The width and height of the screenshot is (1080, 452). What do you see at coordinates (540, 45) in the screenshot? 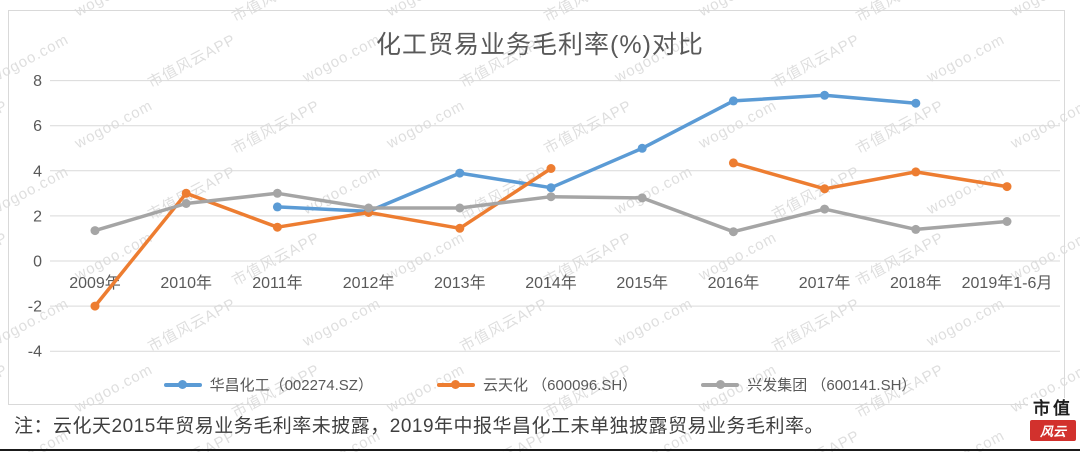
I see `chart-title: 化工贸易业务毛利率(%)对比` at bounding box center [540, 45].